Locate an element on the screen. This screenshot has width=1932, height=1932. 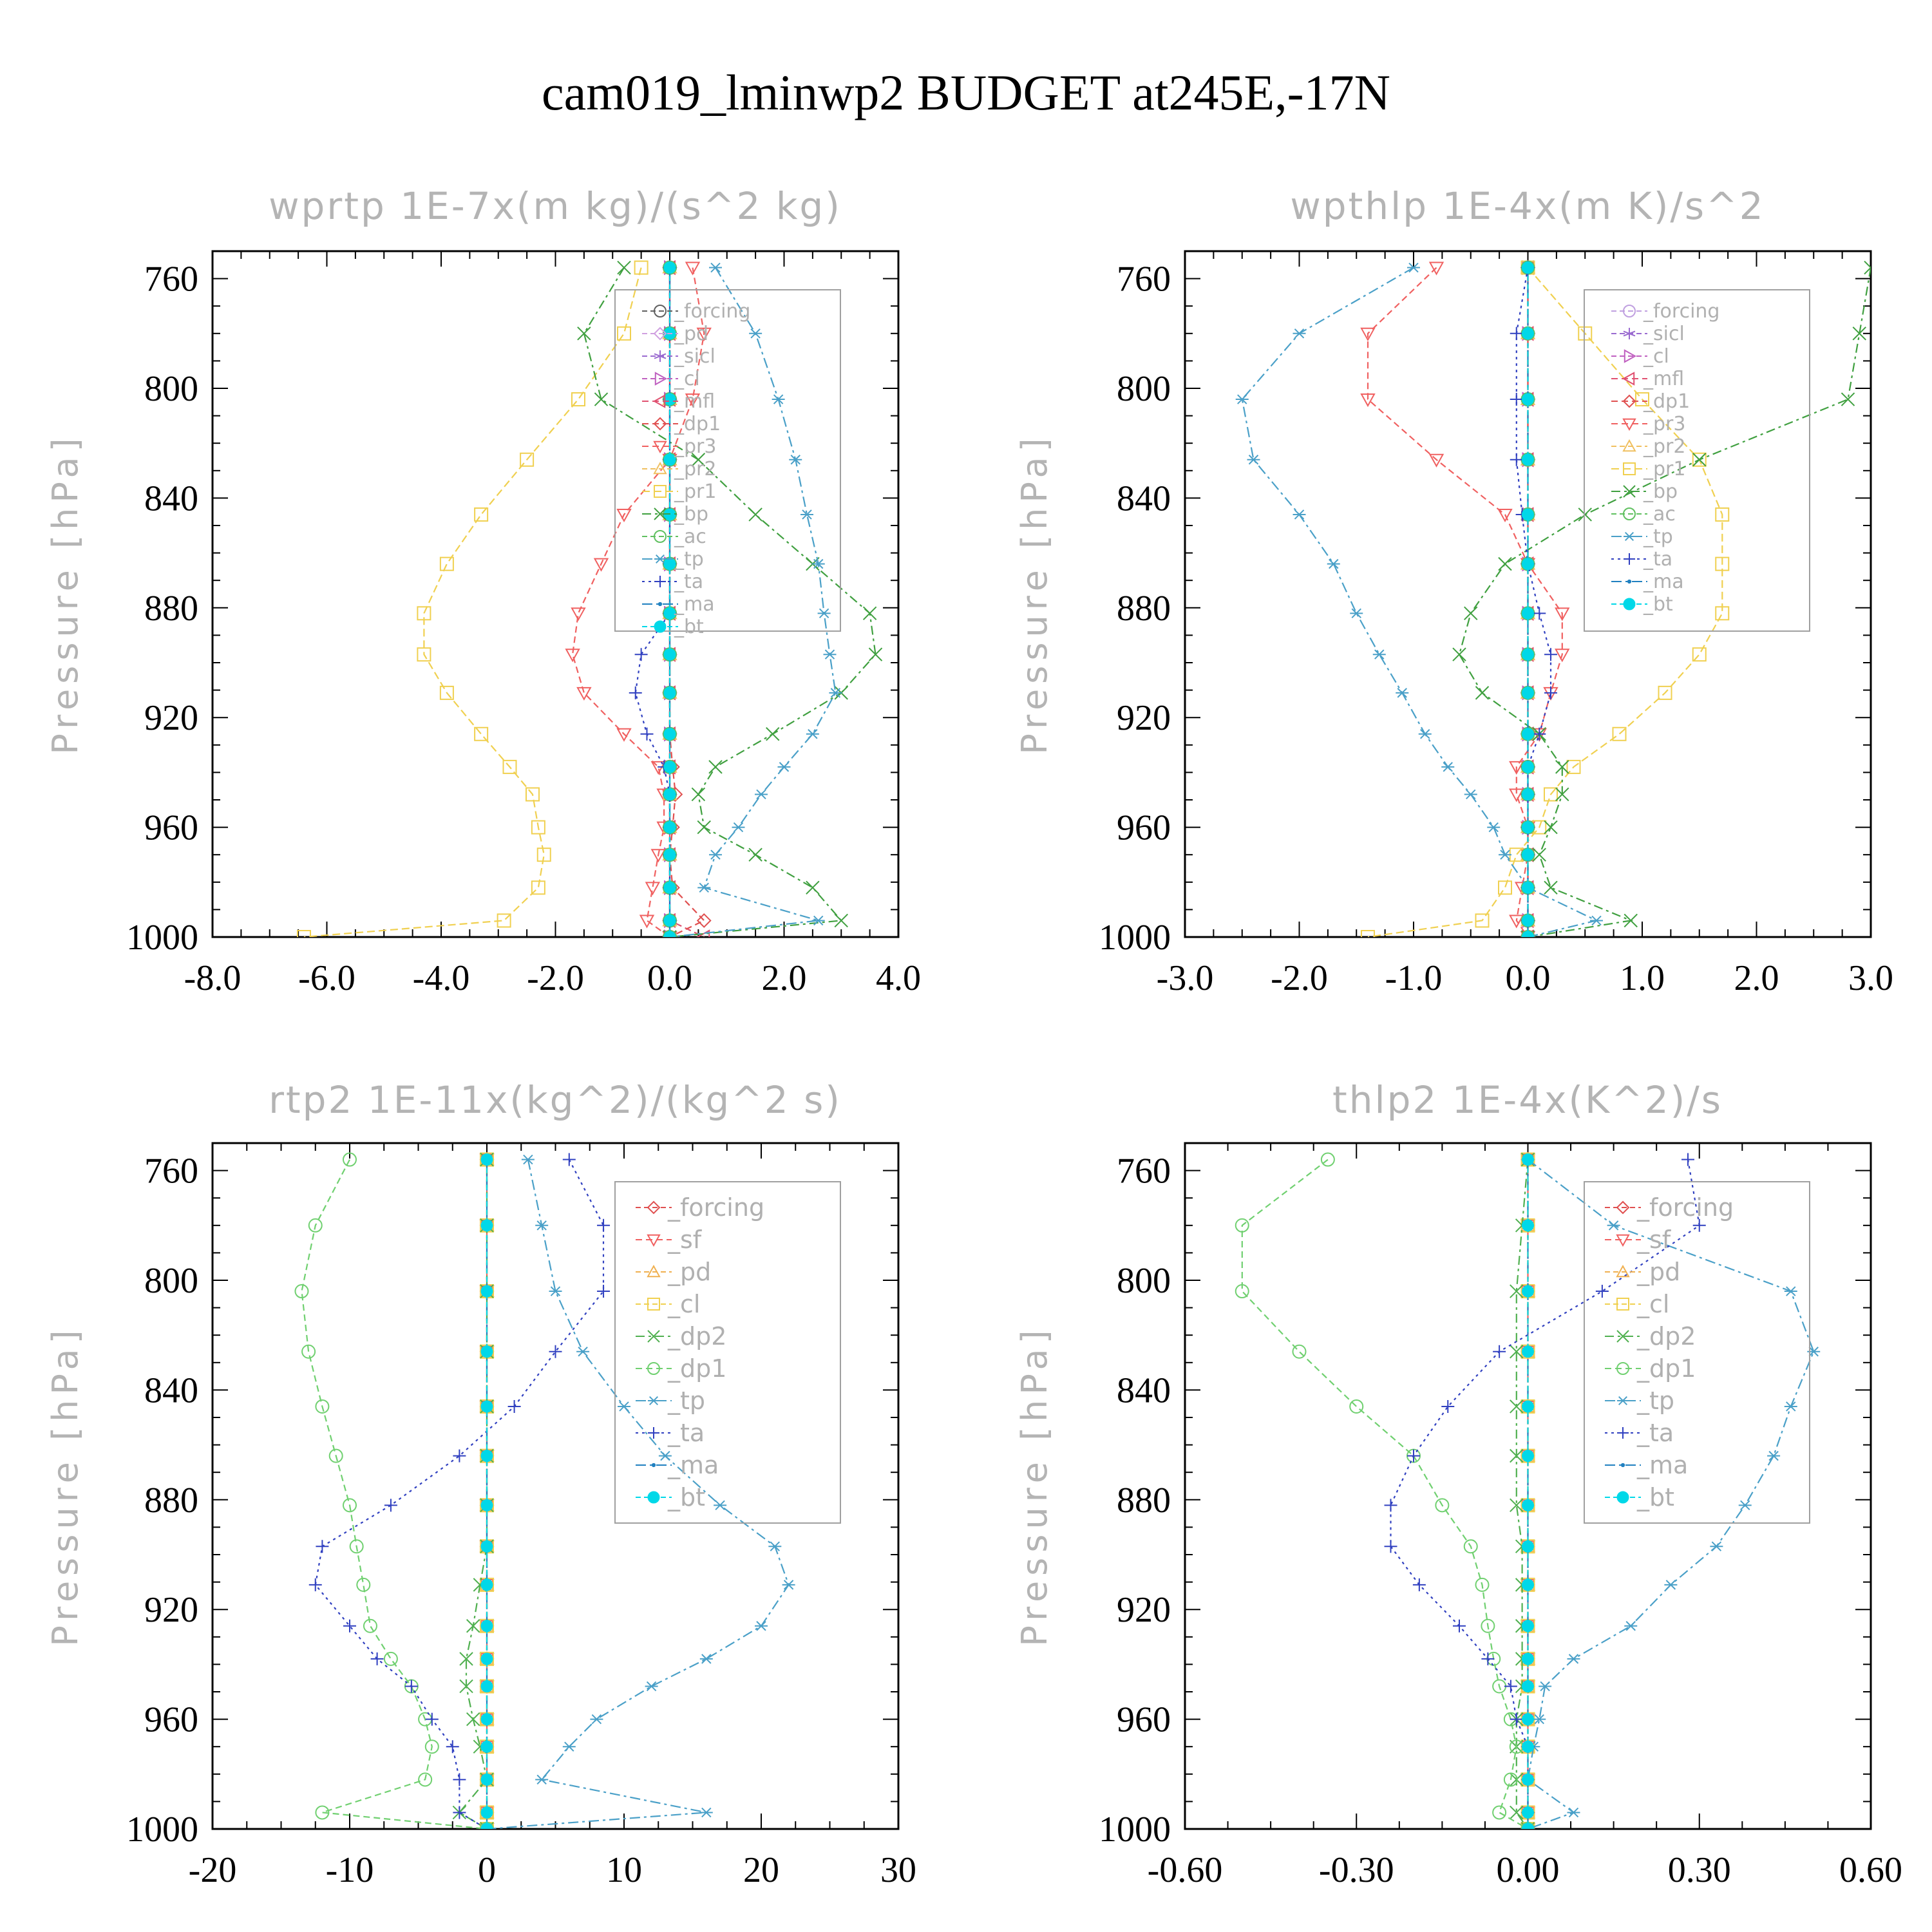
x-tick-label: -3.0 is located at coordinates (1186, 978).